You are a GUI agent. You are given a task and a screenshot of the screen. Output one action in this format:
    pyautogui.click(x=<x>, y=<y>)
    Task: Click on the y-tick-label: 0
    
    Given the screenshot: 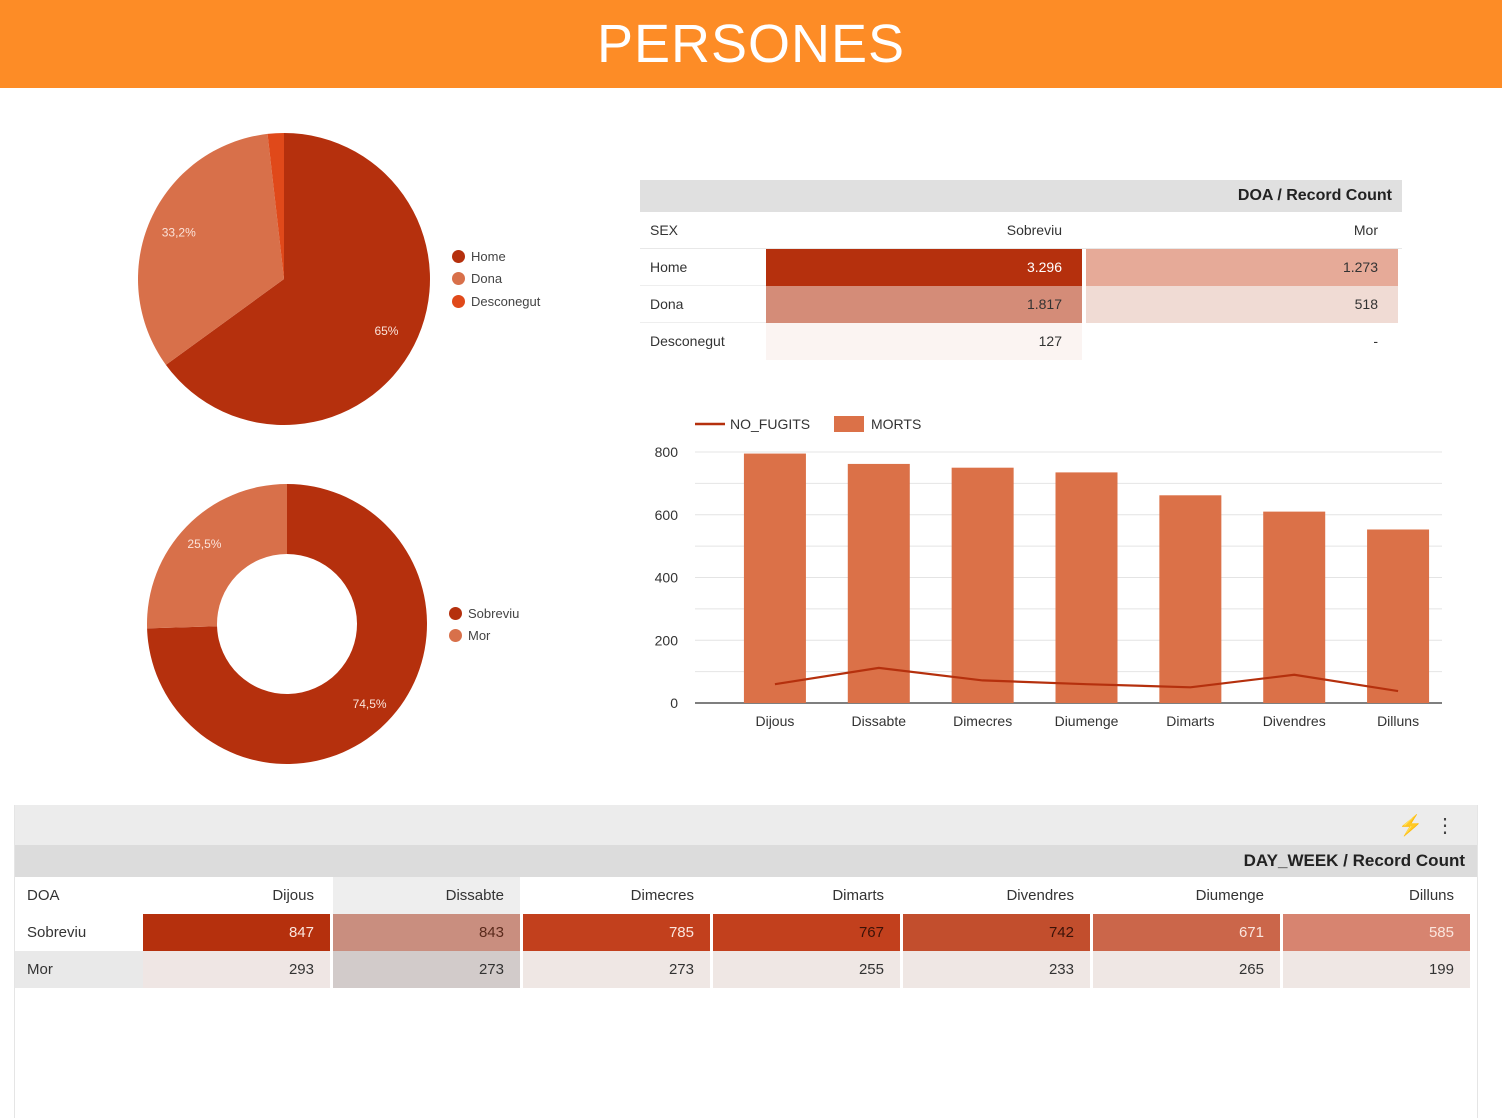 What is the action you would take?
    pyautogui.click(x=674, y=703)
    